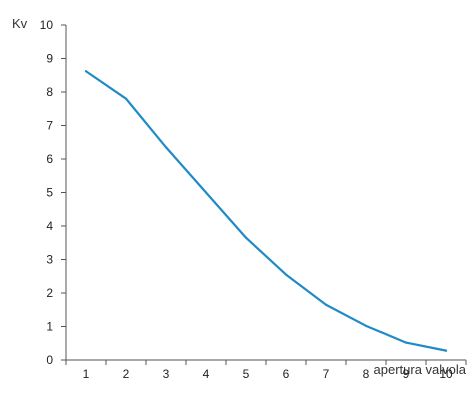 This screenshot has width=471, height=409. I want to click on x-tick-label: 2, so click(126, 374).